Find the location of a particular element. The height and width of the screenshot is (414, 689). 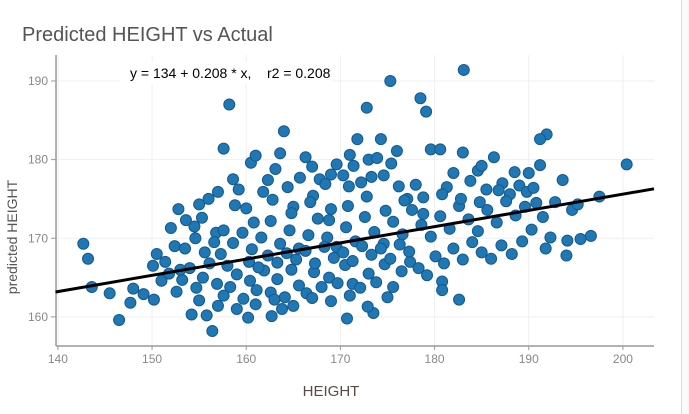

y-tick-label: 190 is located at coordinates (38, 81).